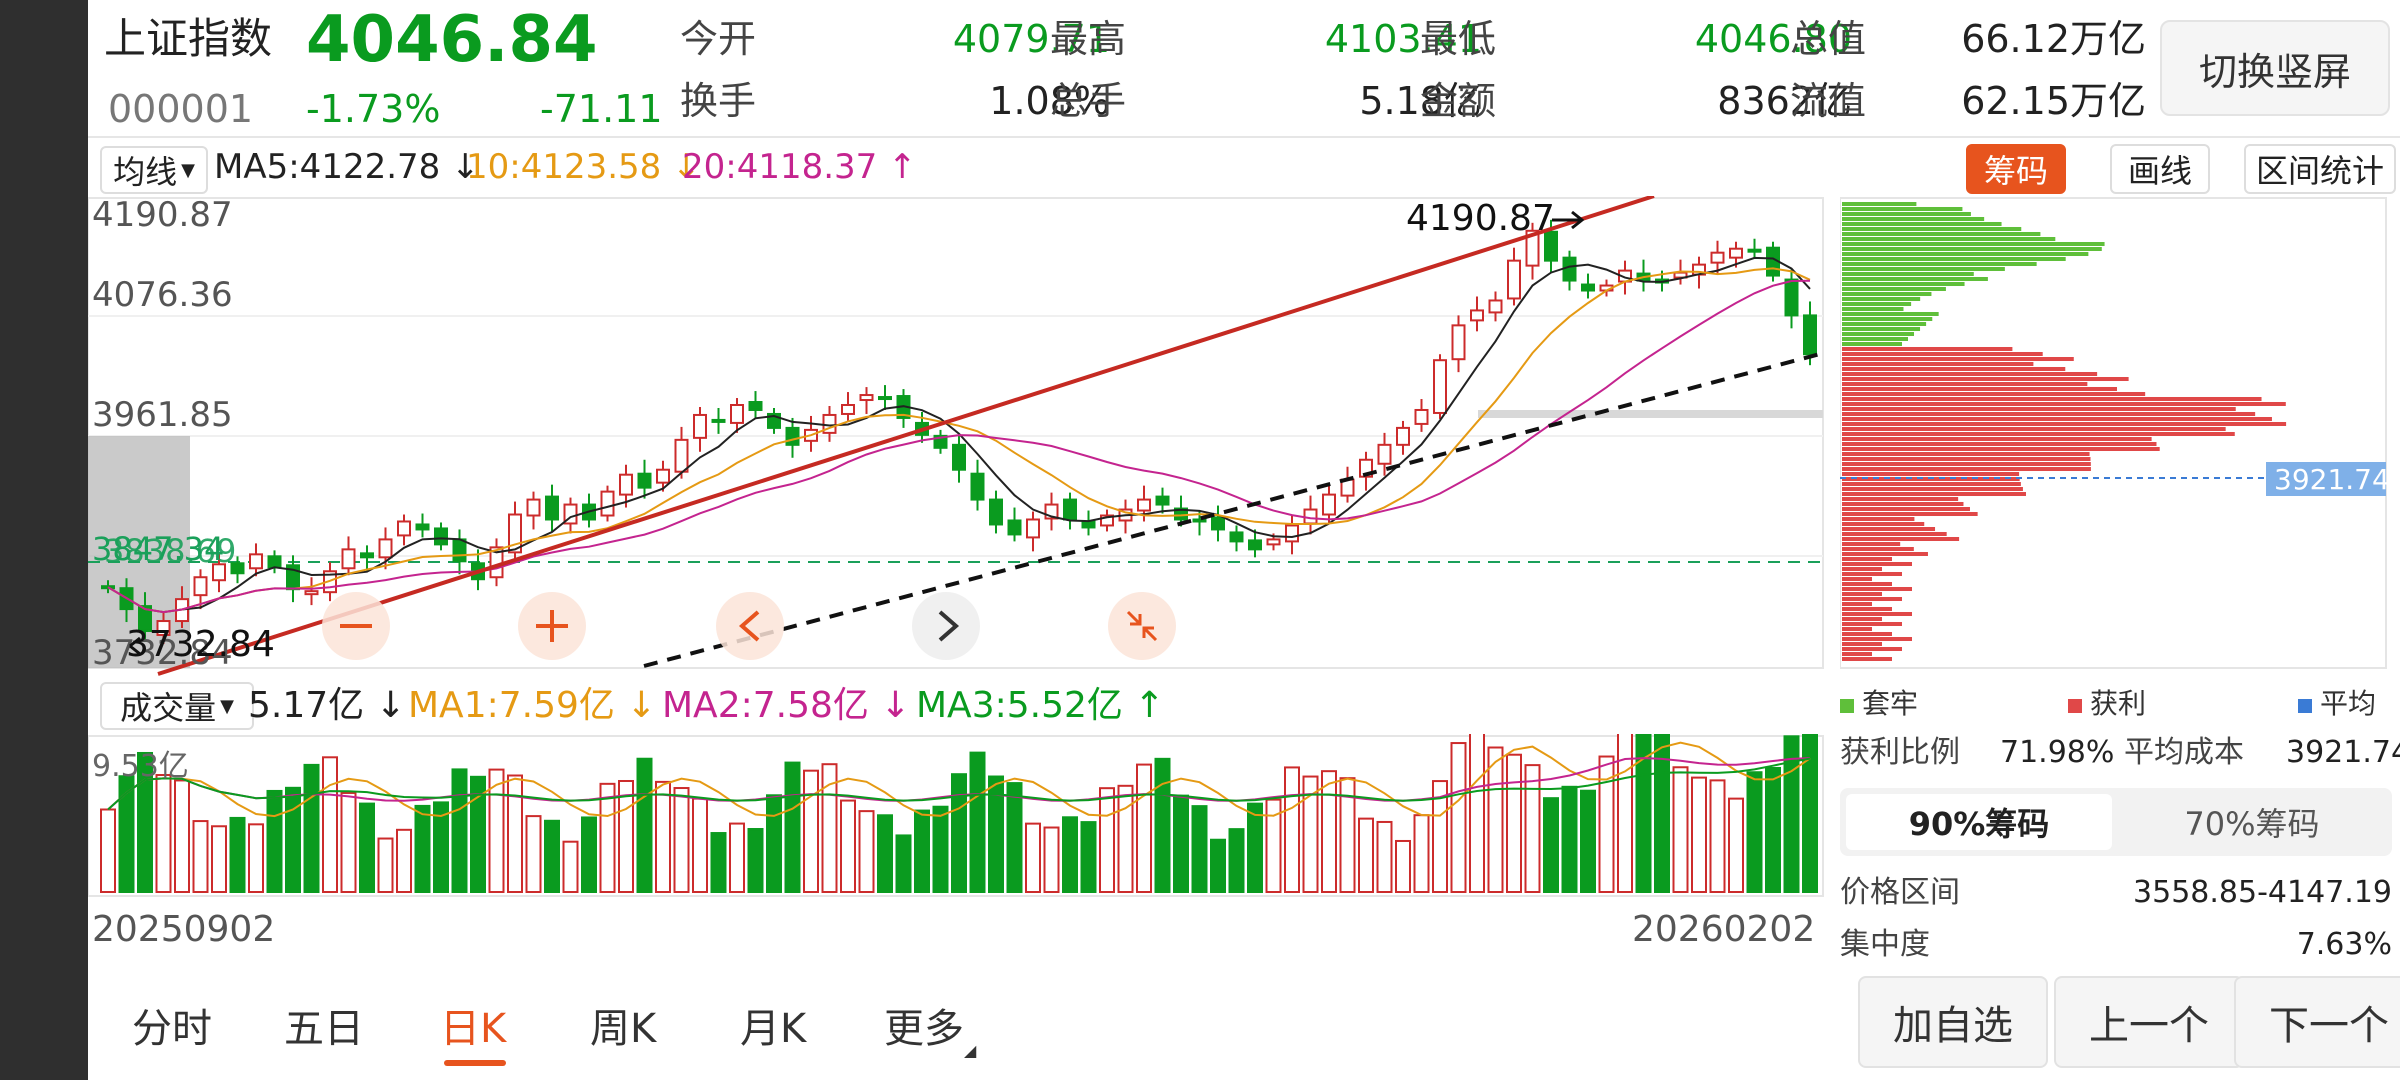 This screenshot has height=1080, width=2400. I want to click on stat-label-turnover: 换手, so click(718, 101).